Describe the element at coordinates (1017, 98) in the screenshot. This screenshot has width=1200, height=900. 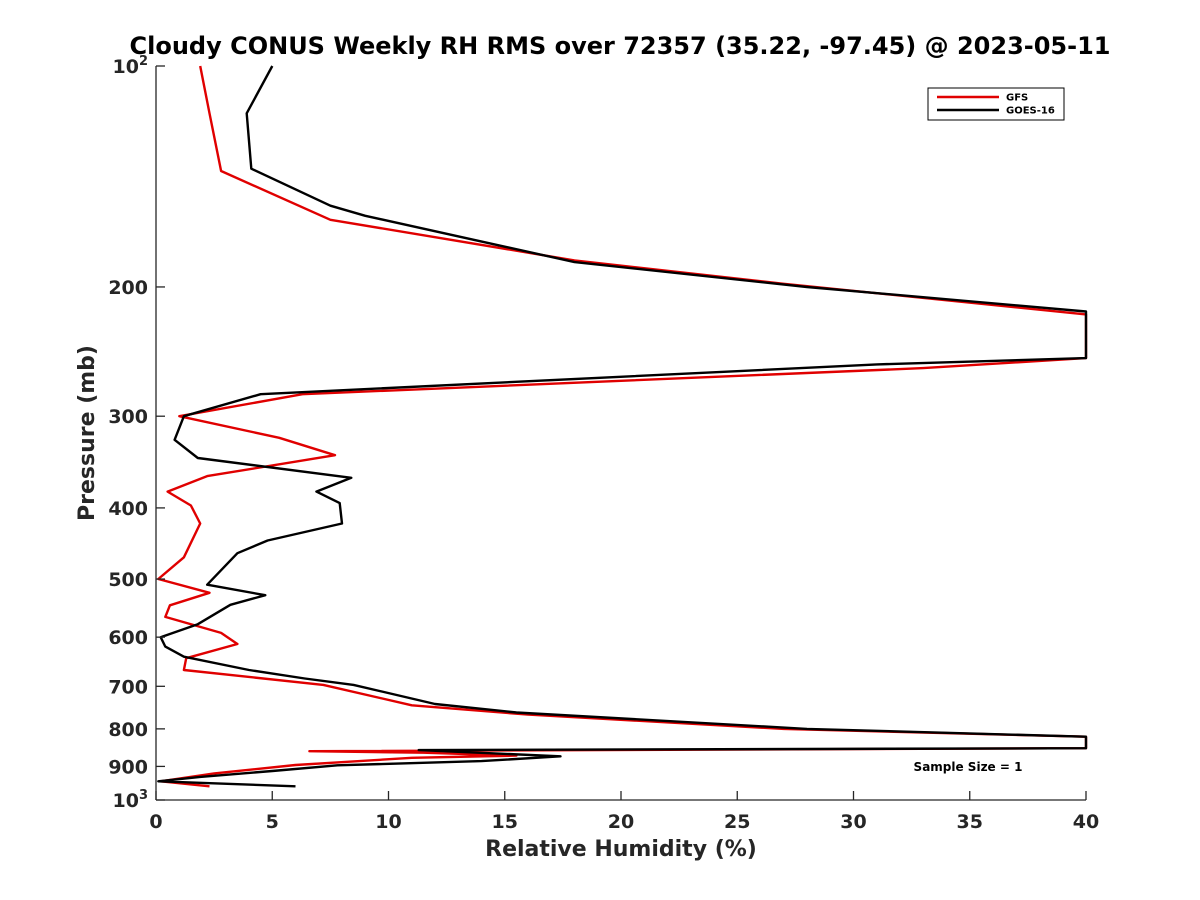
I see `legend-label: GFS` at that location.